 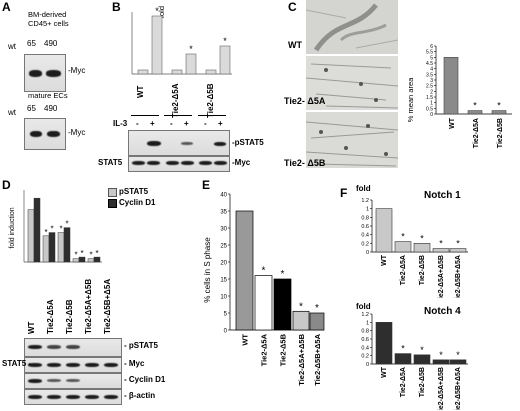 What do you see at coordinates (179, 143) in the screenshot?
I see `panel-b-blot-pstat5` at bounding box center [179, 143].